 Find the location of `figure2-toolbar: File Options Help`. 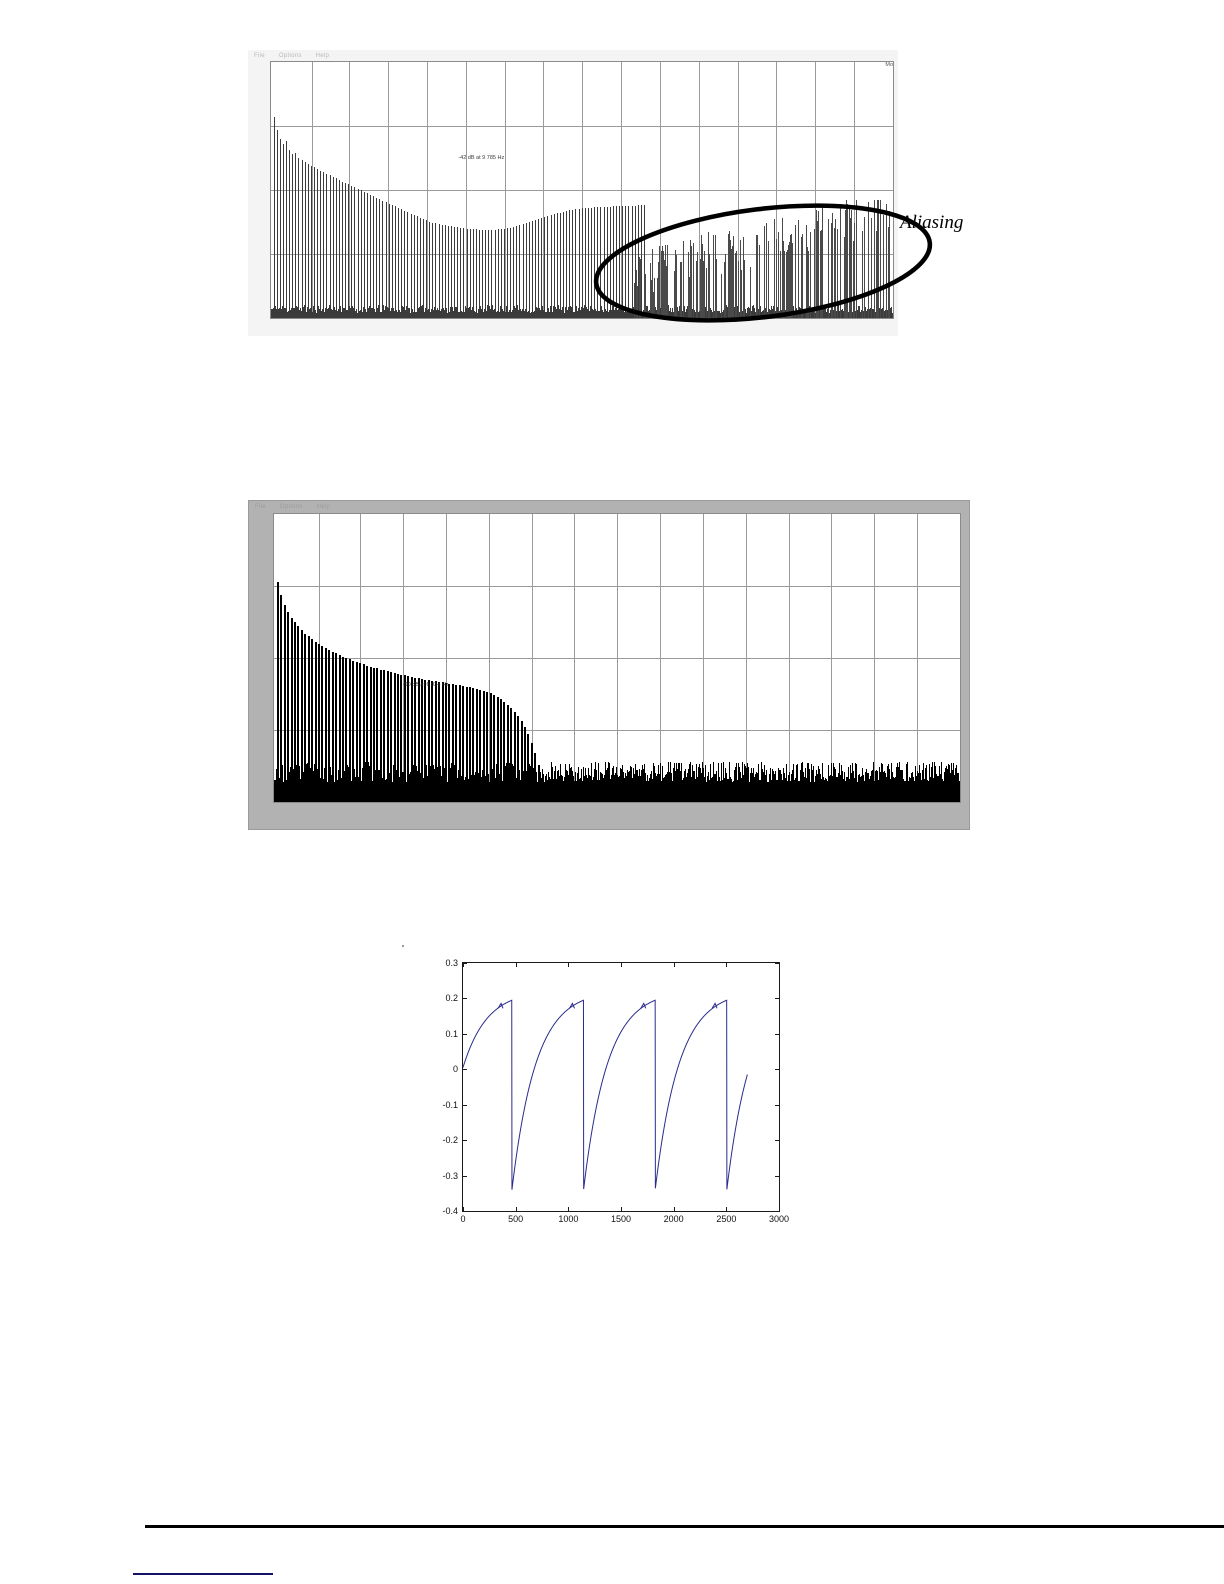

figure2-toolbar: File Options Help is located at coordinates (609, 506).